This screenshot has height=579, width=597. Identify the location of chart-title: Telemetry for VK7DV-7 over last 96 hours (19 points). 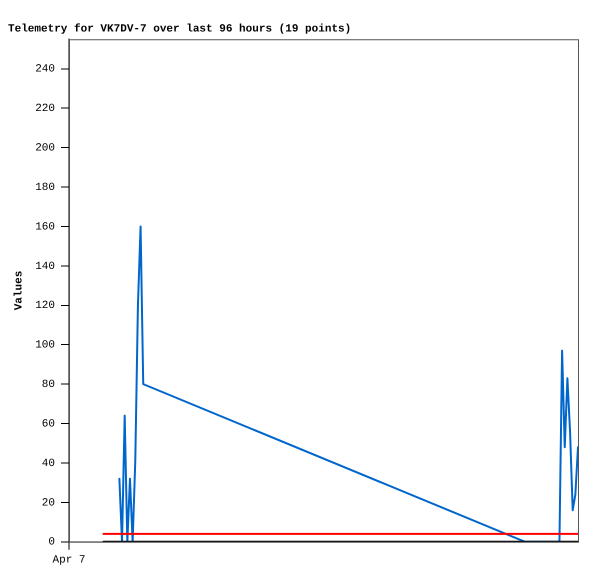
(180, 29).